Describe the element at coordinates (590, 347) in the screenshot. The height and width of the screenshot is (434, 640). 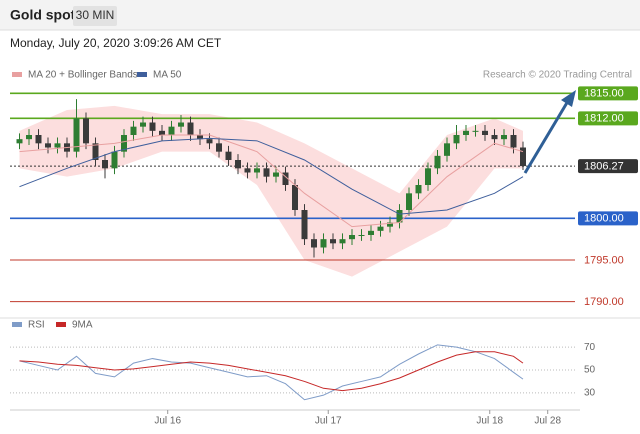
I see `y-tick-label: 70` at that location.